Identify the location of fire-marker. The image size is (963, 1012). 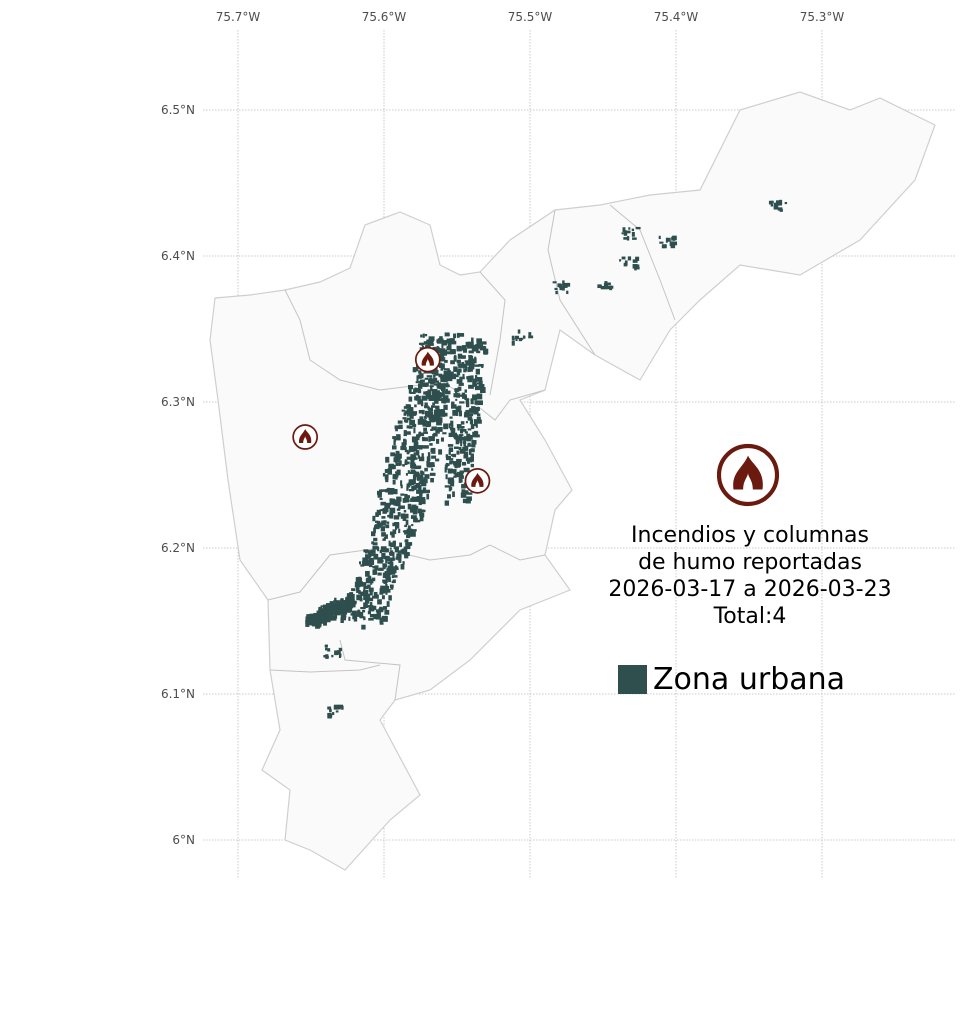
(305, 437).